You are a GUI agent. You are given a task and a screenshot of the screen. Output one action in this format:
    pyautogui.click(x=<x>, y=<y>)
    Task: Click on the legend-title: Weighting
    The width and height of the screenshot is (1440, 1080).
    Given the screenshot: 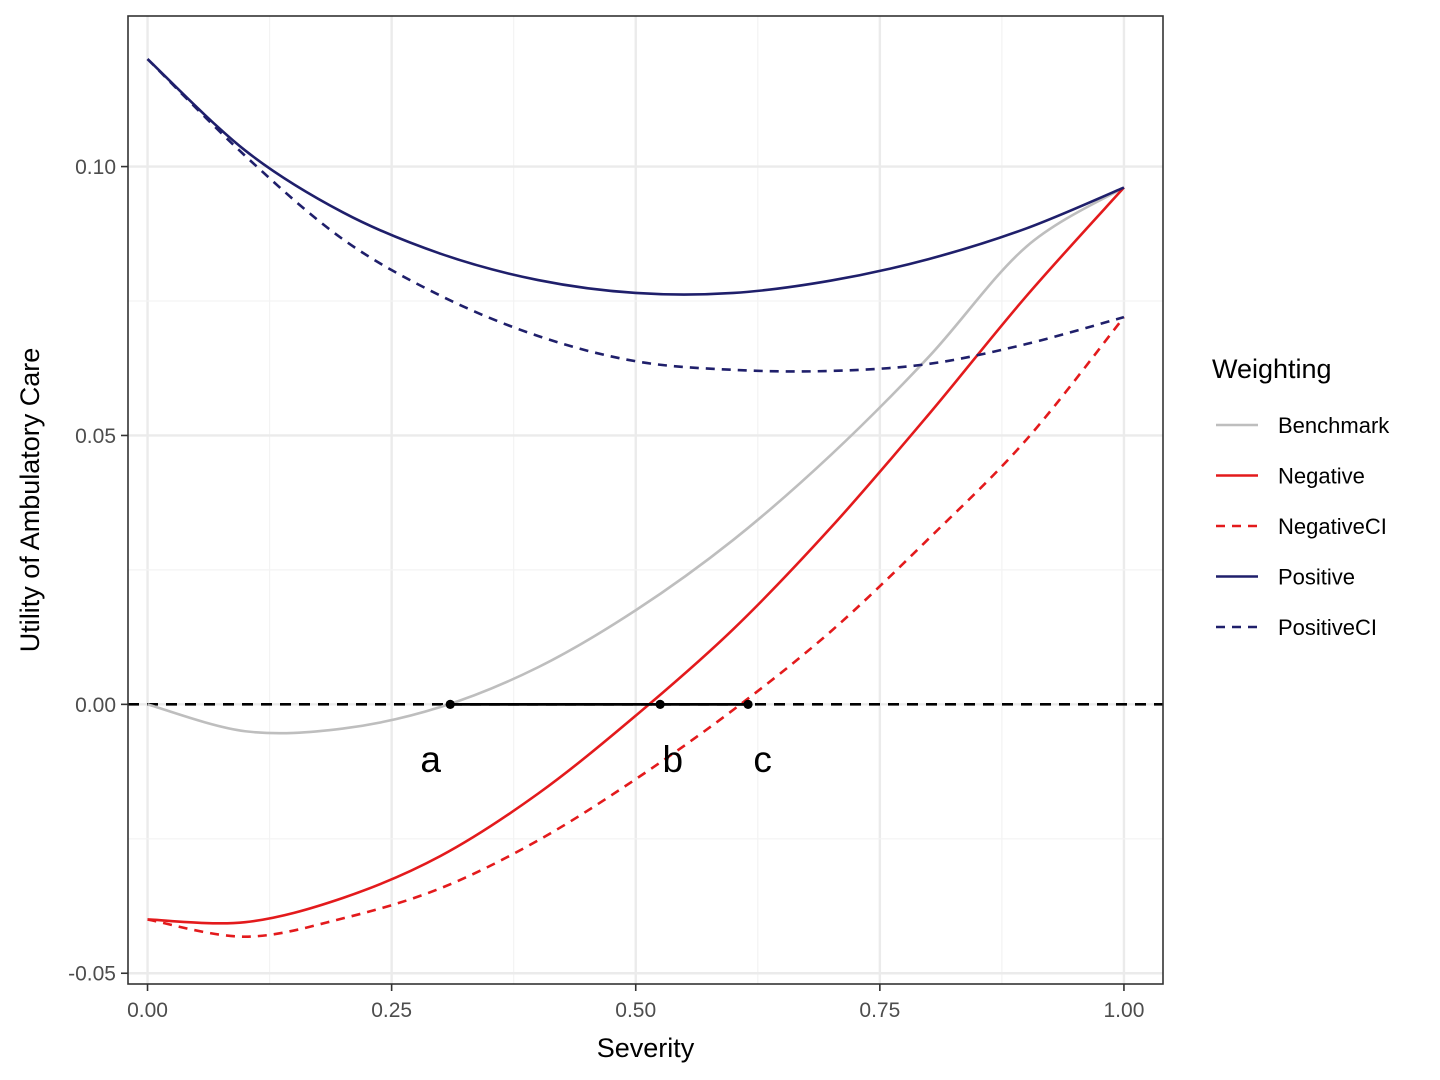 What is the action you would take?
    pyautogui.click(x=1272, y=369)
    